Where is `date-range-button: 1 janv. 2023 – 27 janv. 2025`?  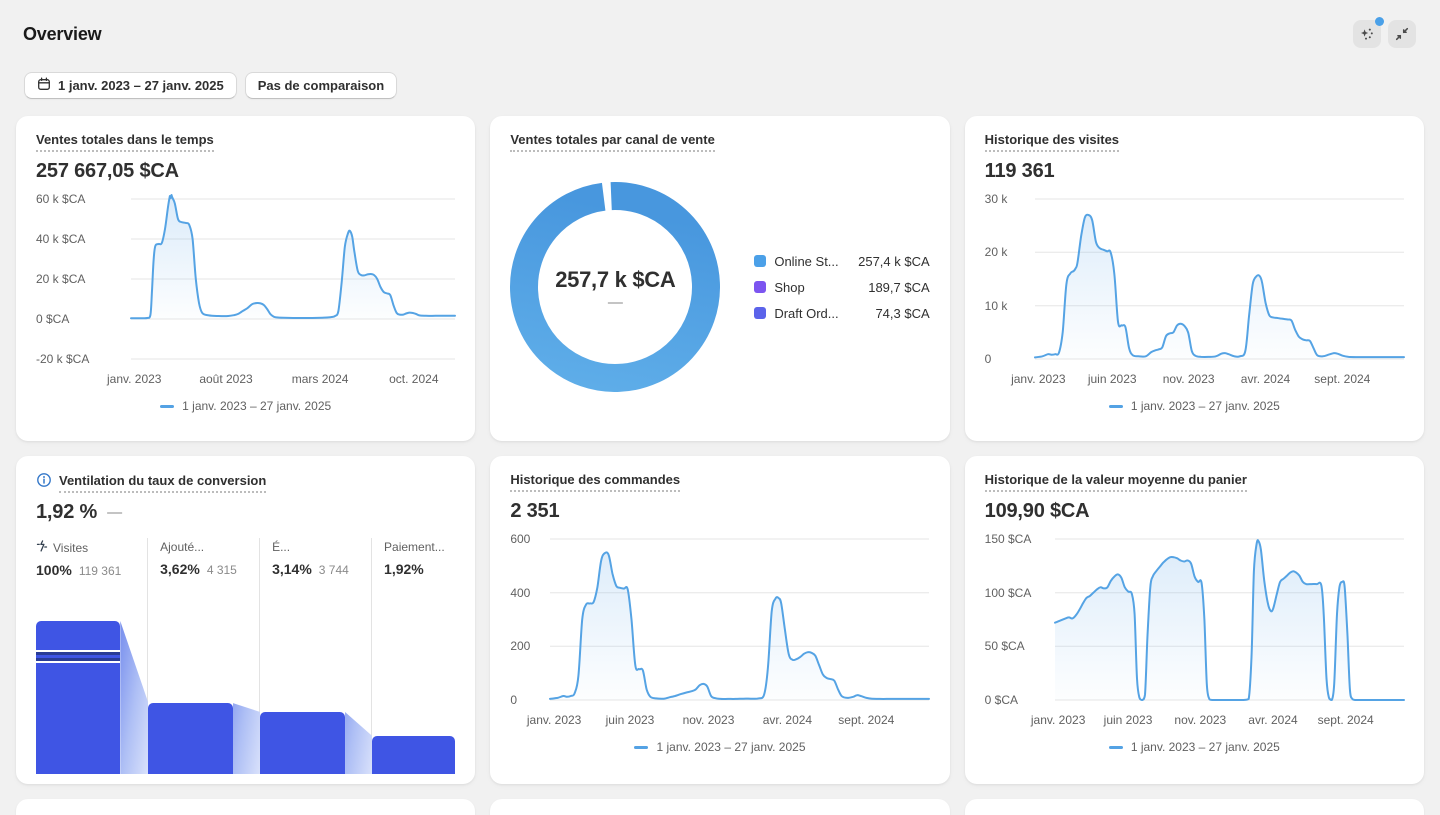 date-range-button: 1 janv. 2023 – 27 janv. 2025 is located at coordinates (130, 85).